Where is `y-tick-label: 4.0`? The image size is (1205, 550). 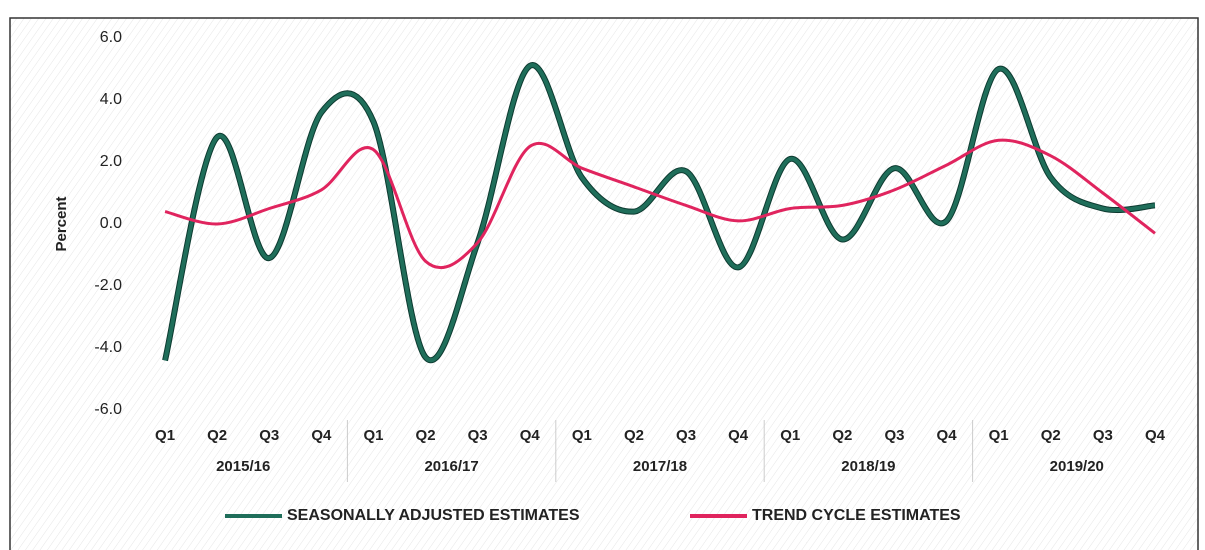 y-tick-label: 4.0 is located at coordinates (111, 99).